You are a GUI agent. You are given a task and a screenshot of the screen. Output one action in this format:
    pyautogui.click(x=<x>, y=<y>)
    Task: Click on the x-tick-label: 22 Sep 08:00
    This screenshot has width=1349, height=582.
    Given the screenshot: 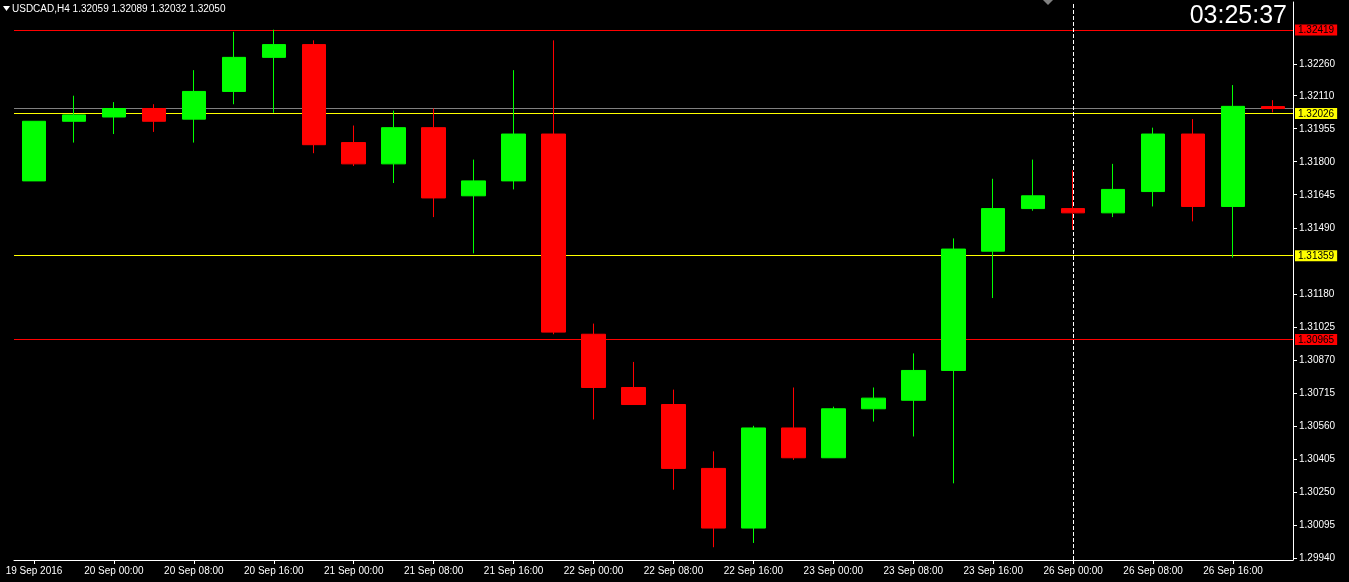 What is the action you would take?
    pyautogui.click(x=673, y=570)
    